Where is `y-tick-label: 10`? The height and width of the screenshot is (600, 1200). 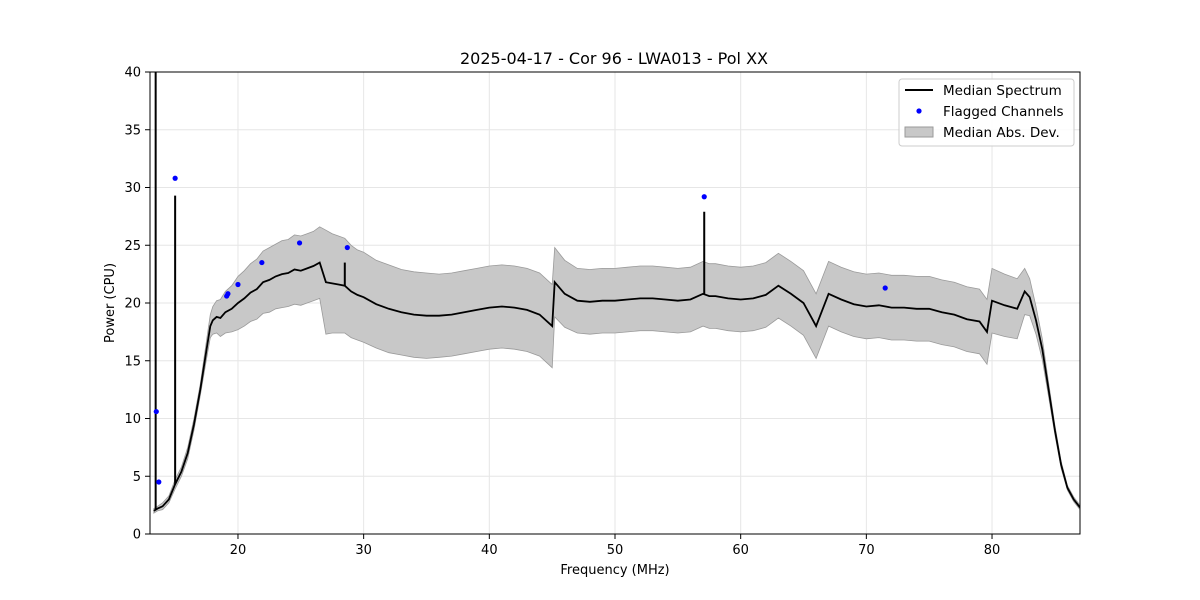 y-tick-label: 10 is located at coordinates (132, 419).